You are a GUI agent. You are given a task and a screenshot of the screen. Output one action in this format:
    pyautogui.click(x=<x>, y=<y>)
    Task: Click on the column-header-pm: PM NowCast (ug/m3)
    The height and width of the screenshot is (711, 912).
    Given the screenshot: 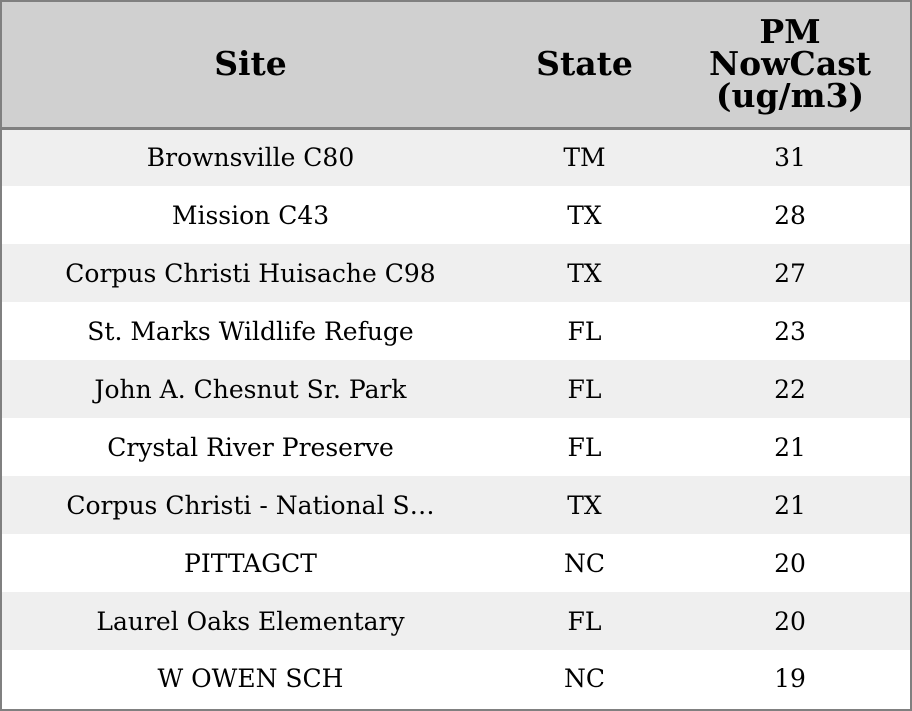 What is the action you would take?
    pyautogui.click(x=790, y=66)
    